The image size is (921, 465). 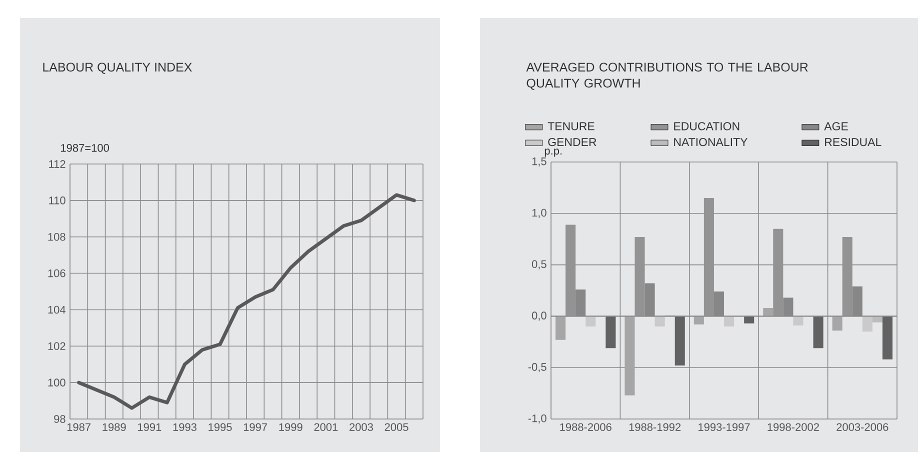 I want to click on legend-label: TENURE, so click(x=571, y=126).